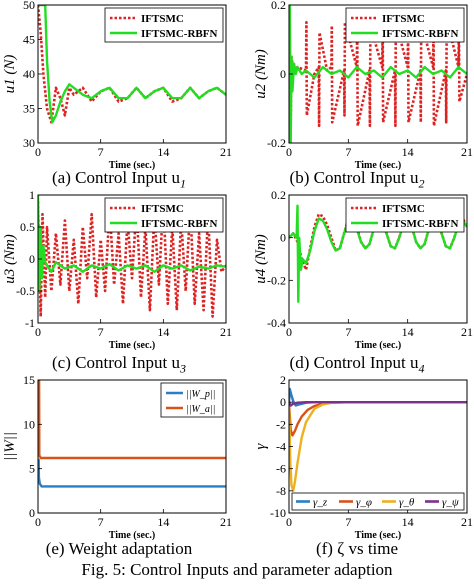 The image size is (474, 584). I want to click on y-tick-label: -4, so click(281, 447).